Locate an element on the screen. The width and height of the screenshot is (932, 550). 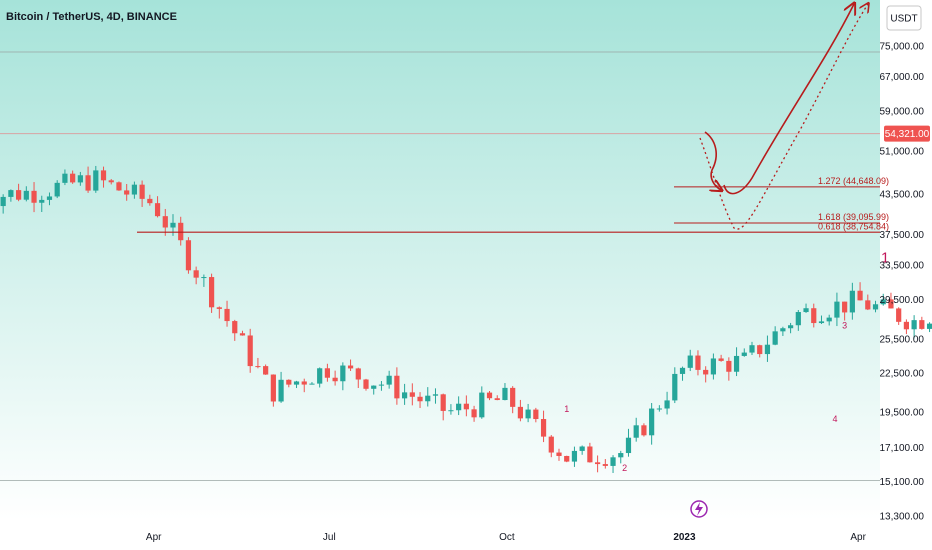
current-price-text: 54,321.00 is located at coordinates (907, 134).